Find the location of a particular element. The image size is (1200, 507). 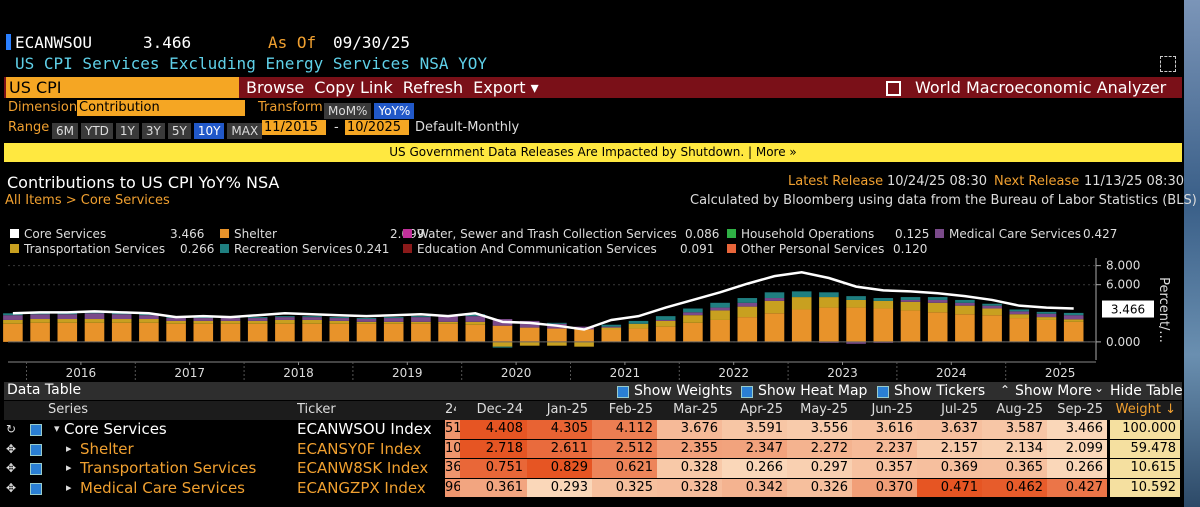

column-header: Ticker is located at coordinates (316, 409).